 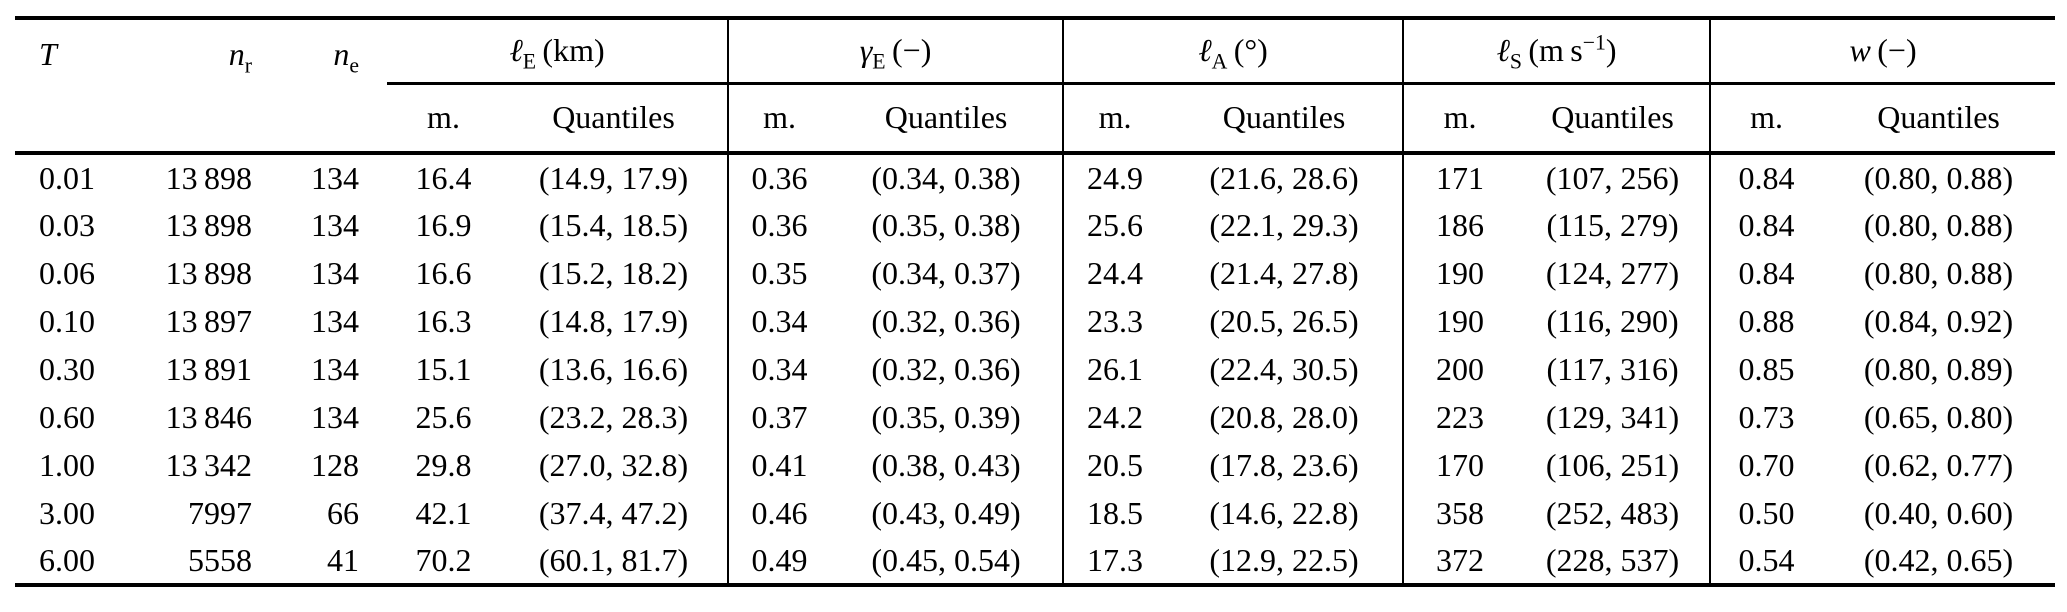 What do you see at coordinates (1939, 119) in the screenshot?
I see `subheader-w-quantiles: Quantiles` at bounding box center [1939, 119].